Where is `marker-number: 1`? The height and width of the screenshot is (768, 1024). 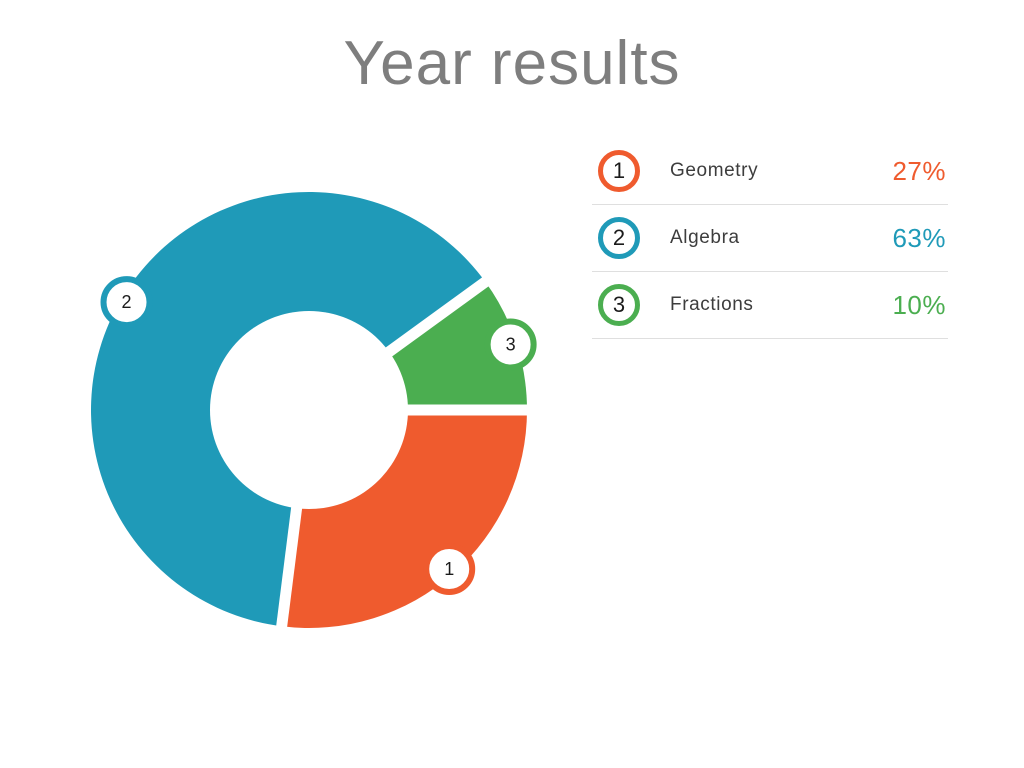
marker-number: 1 is located at coordinates (449, 569).